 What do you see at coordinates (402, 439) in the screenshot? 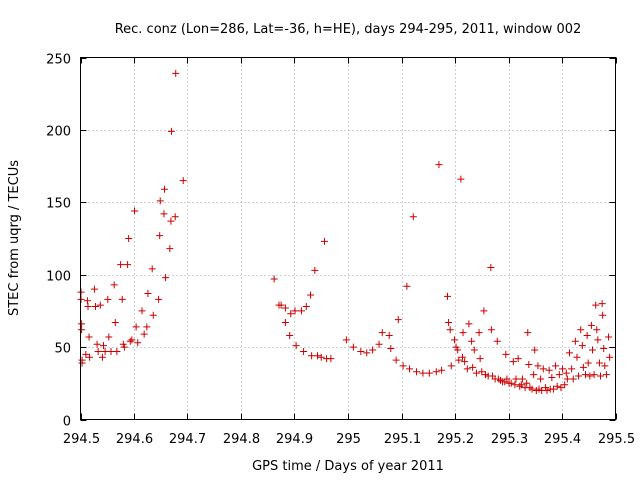
I see `x-tick-label: 295.1` at bounding box center [402, 439].